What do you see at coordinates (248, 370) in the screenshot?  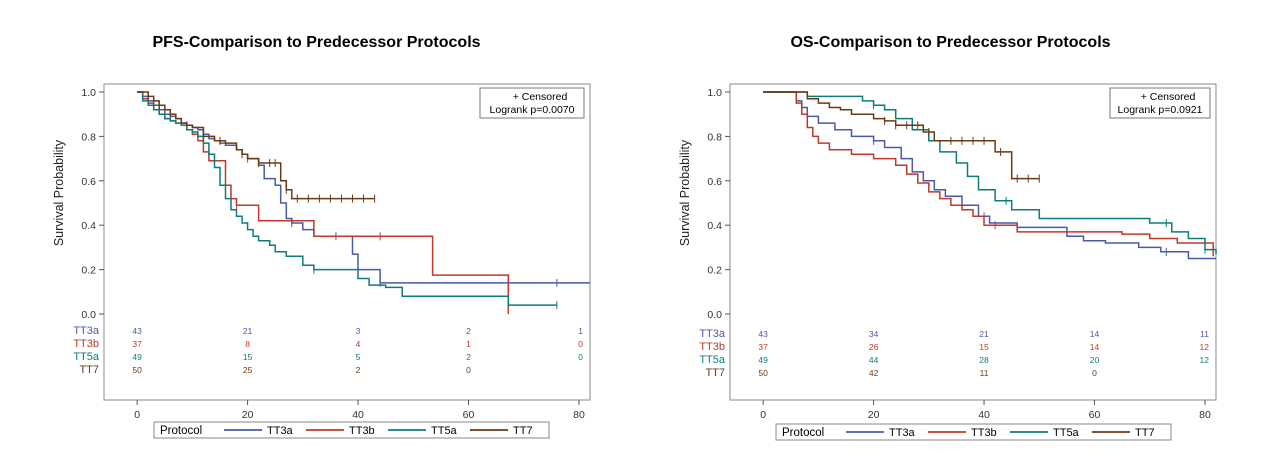 I see `risk-table-cell: 25` at bounding box center [248, 370].